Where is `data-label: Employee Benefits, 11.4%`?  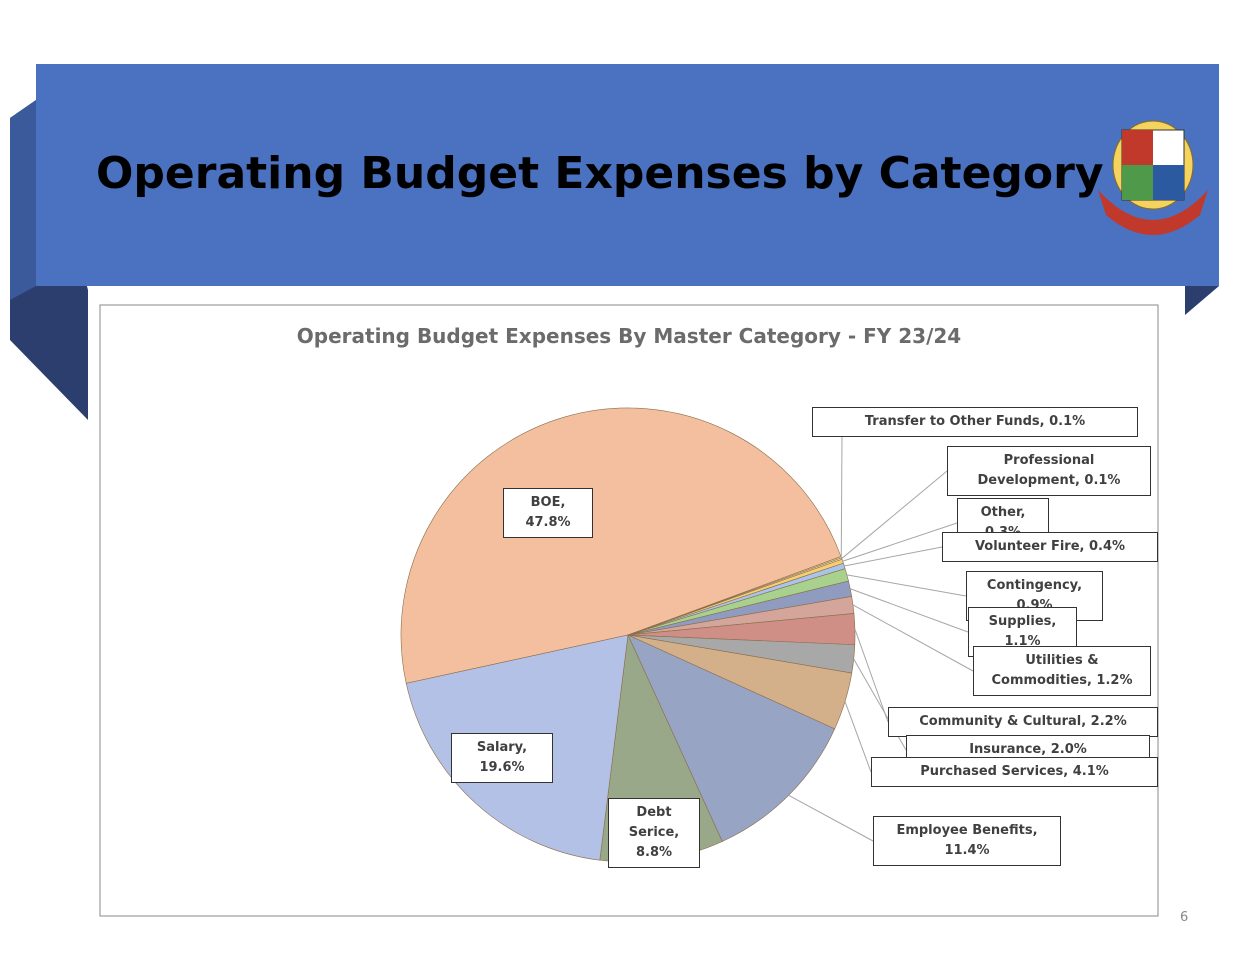
data-label: Employee Benefits, 11.4% is located at coordinates (967, 841).